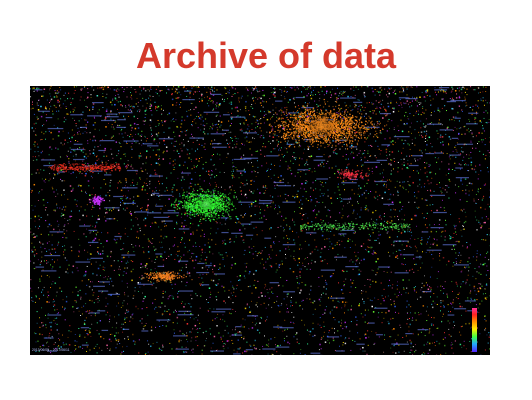 Image resolution: width=532 pixels, height=400 pixels. Describe the element at coordinates (474, 330) in the screenshot. I see `color-scale-bar` at that location.